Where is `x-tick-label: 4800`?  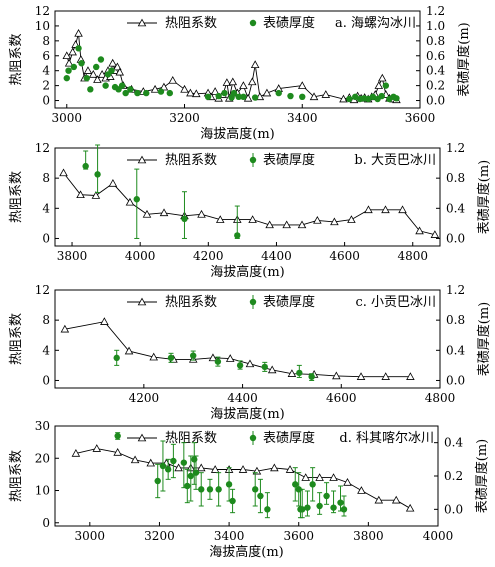
x-tick-label: 4800 is located at coordinates (412, 256).